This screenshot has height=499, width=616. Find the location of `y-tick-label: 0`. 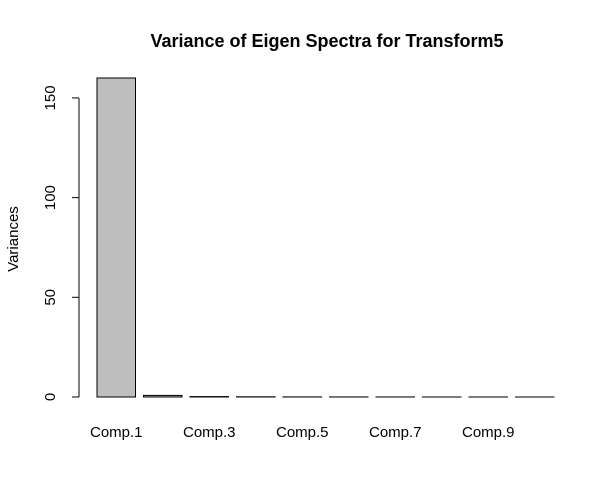

y-tick-label: 0 is located at coordinates (50, 397).